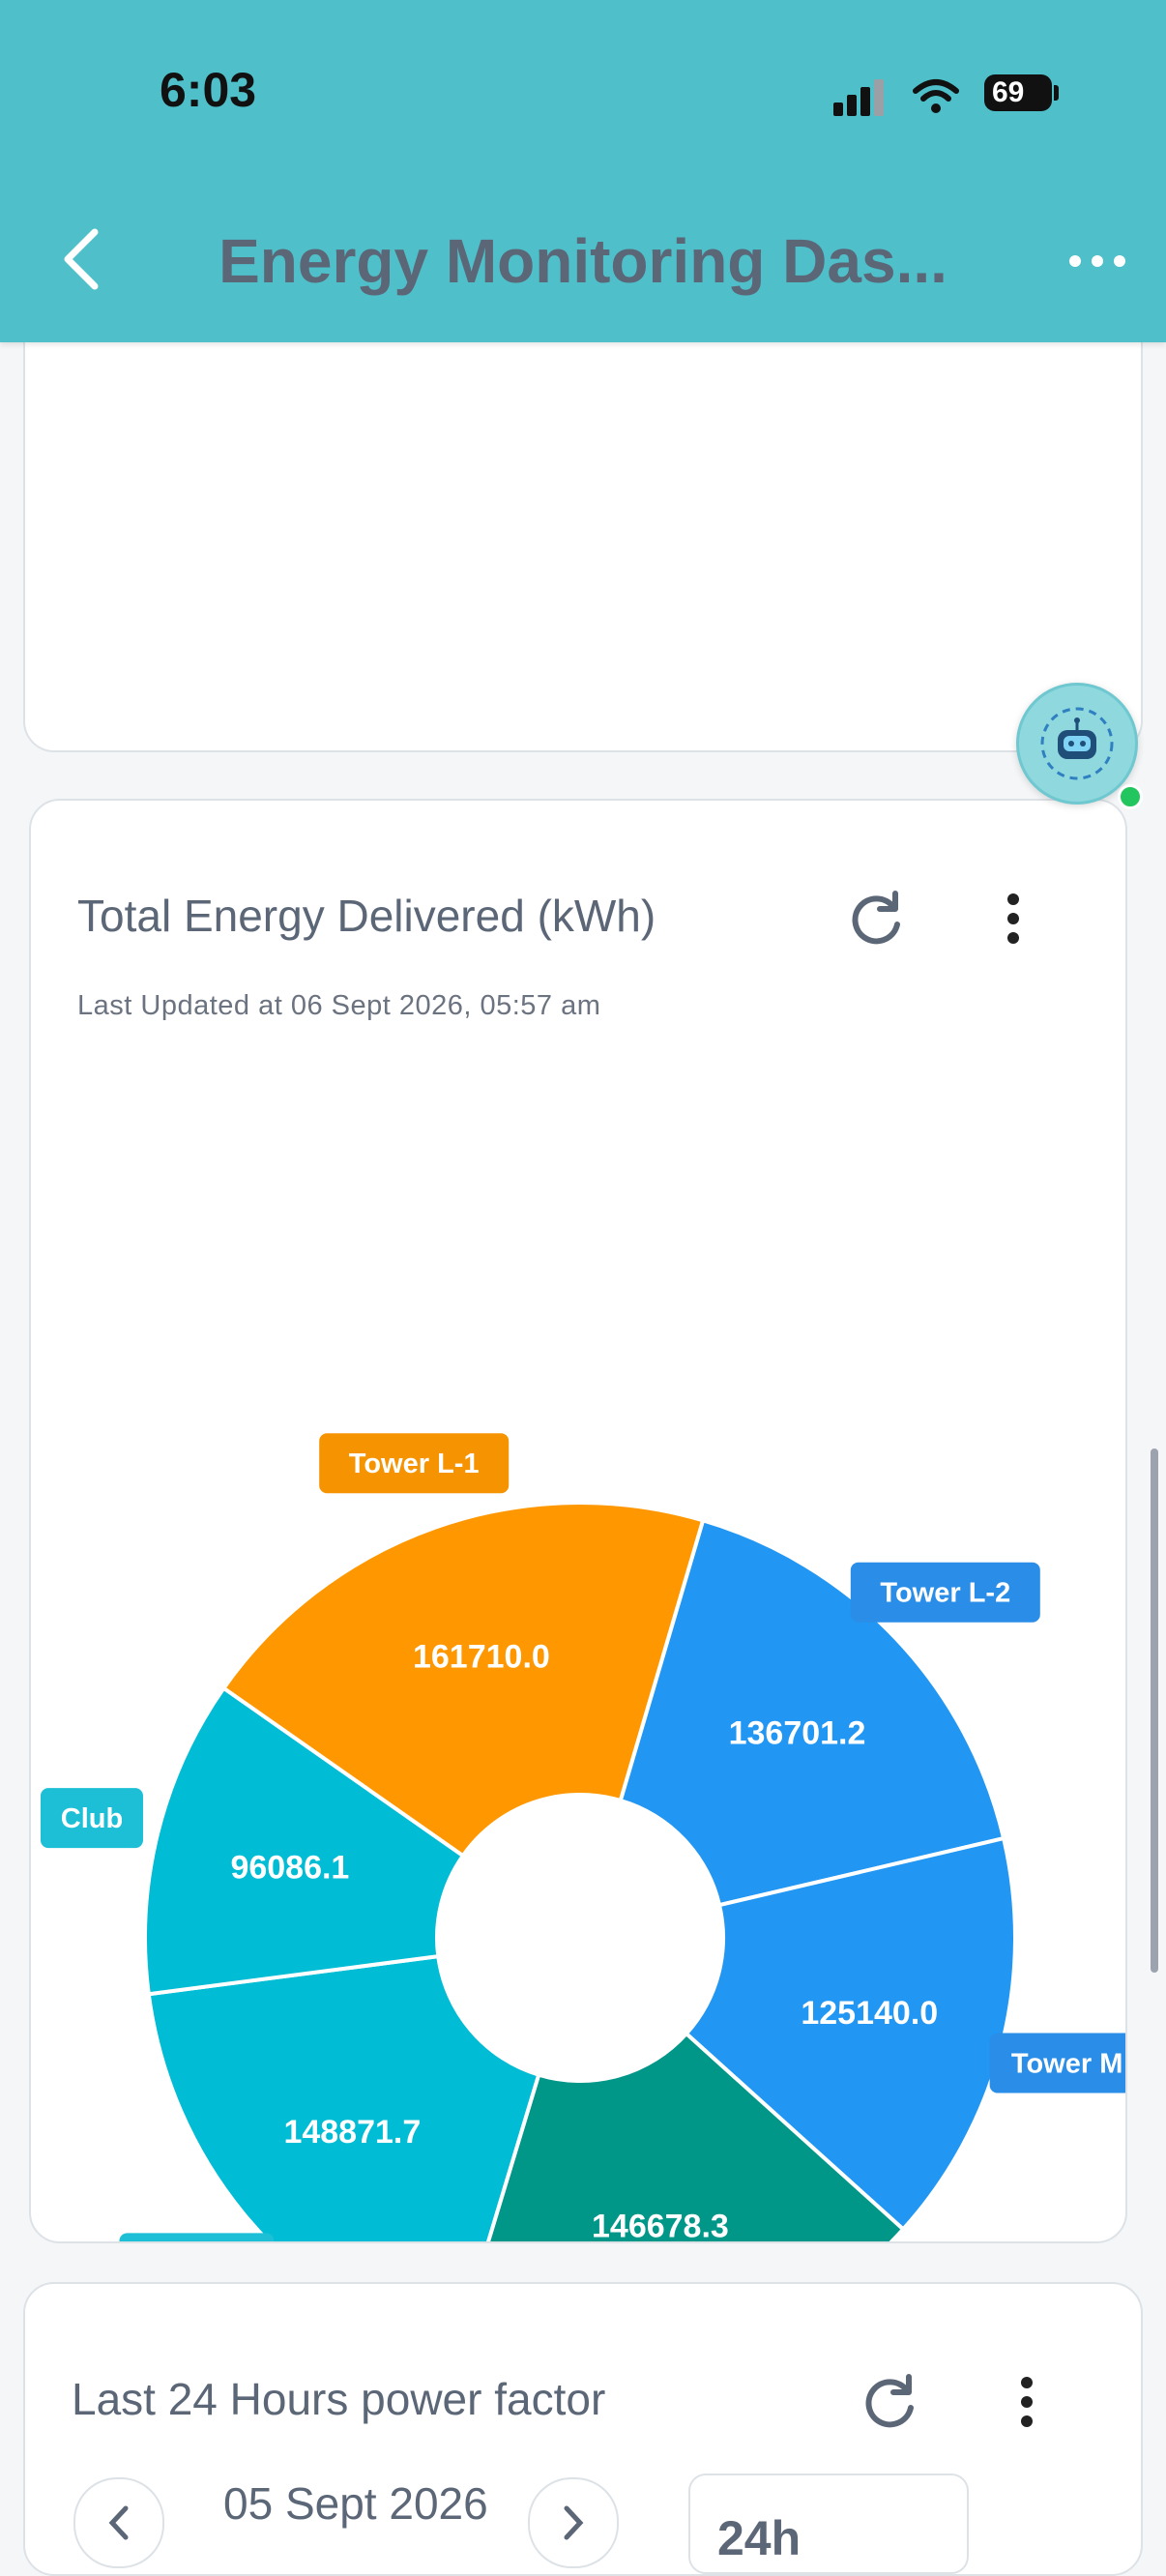 This screenshot has height=2576, width=1166. I want to click on slice-category-label: Tower L-1, so click(414, 1463).